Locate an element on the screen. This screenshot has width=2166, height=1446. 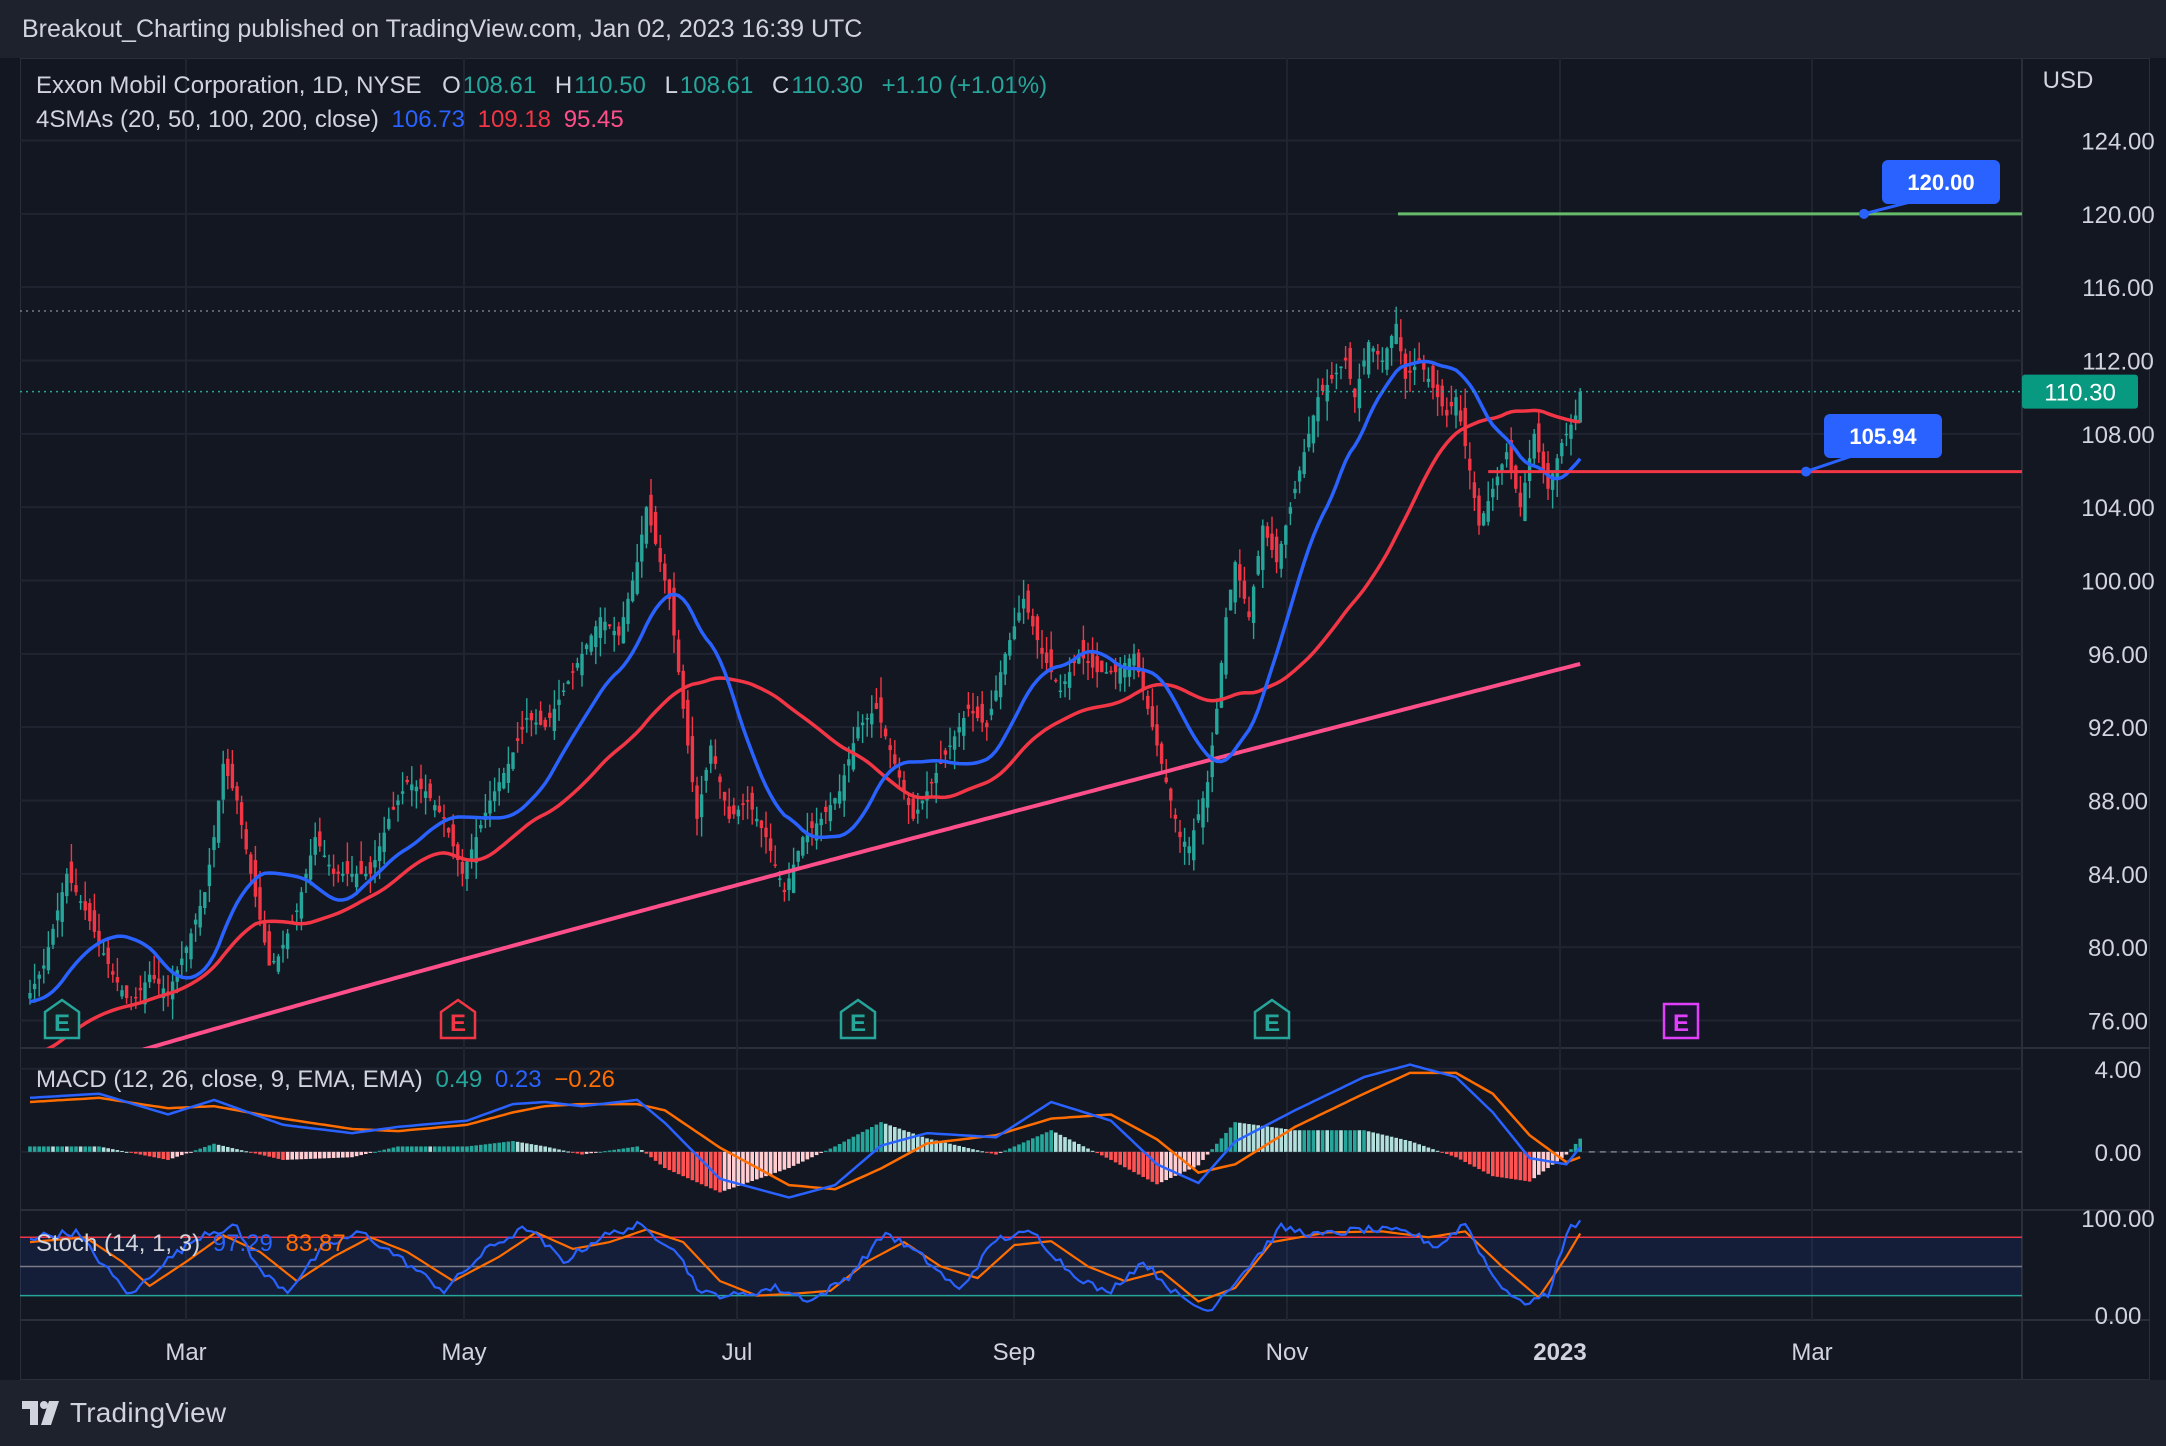
tradingview-logo: TradingView is located at coordinates (124, 1413).